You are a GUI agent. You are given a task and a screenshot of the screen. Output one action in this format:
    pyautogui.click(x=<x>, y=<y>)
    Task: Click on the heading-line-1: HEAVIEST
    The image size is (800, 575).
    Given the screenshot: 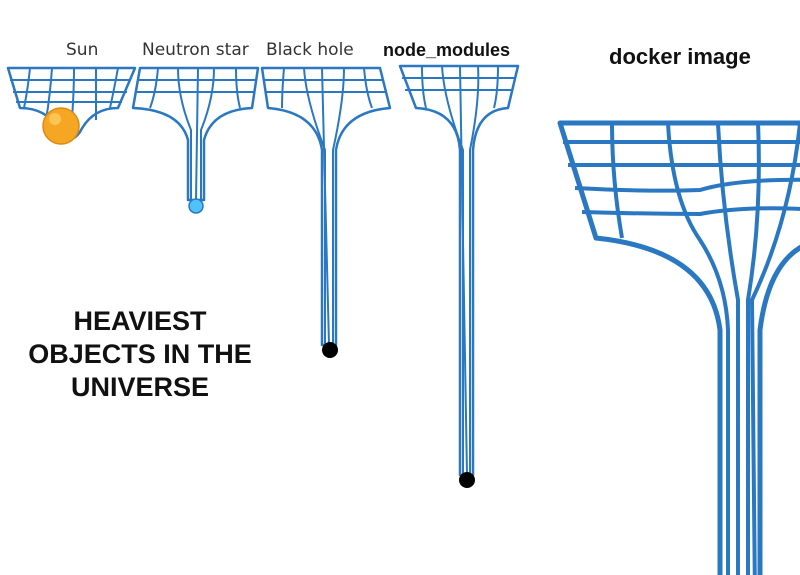 What is the action you would take?
    pyautogui.click(x=140, y=321)
    